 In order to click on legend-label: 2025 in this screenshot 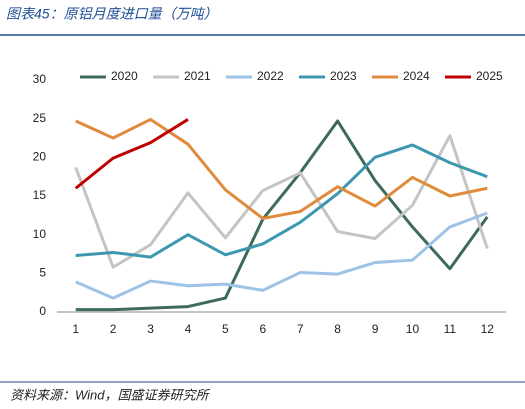, I will do `click(489, 76)`.